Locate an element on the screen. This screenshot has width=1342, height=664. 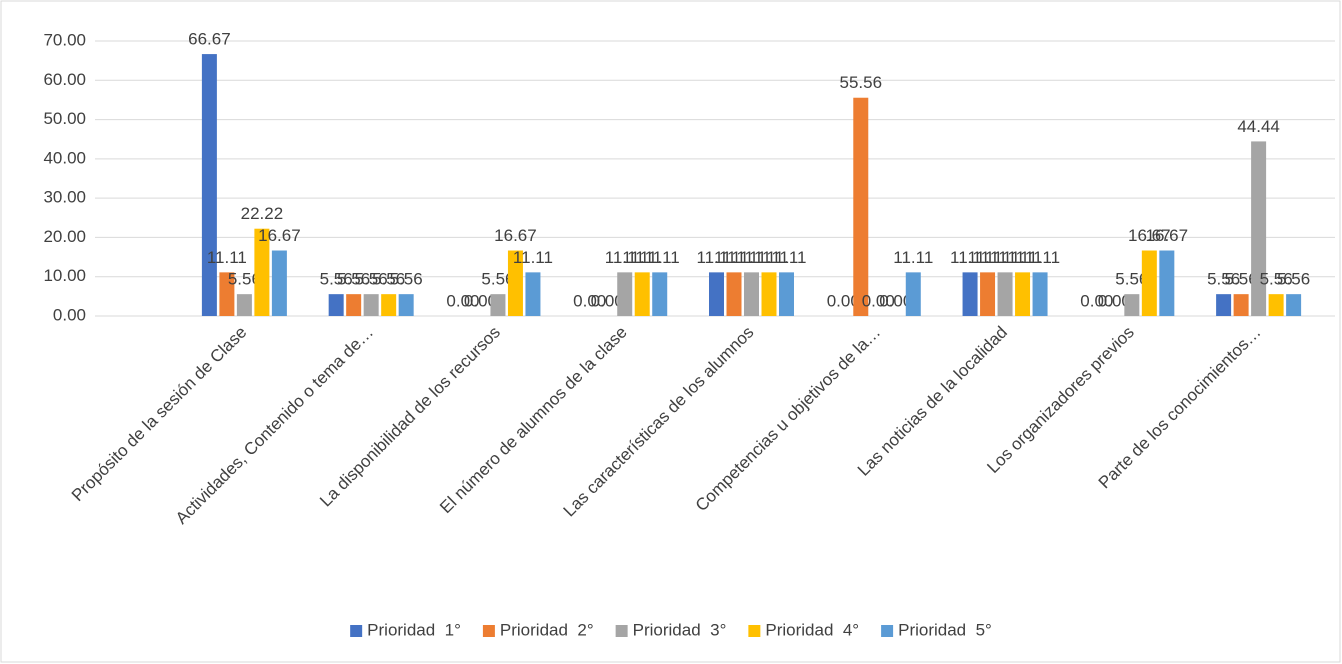
y-tick-label: 10.00 is located at coordinates (64, 275).